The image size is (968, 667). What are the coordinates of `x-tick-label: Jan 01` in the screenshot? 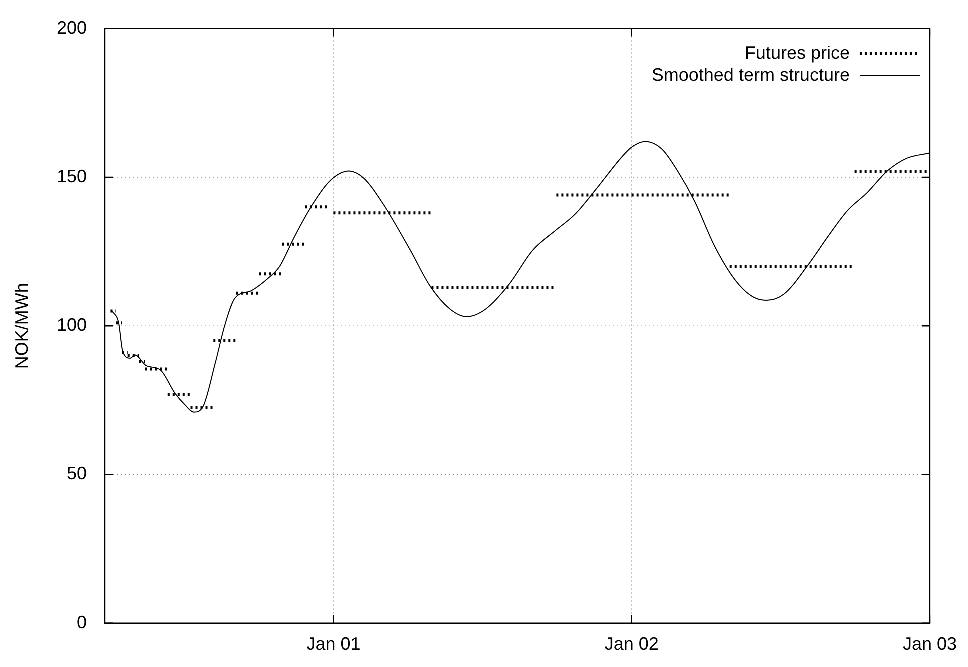 It's located at (333, 644).